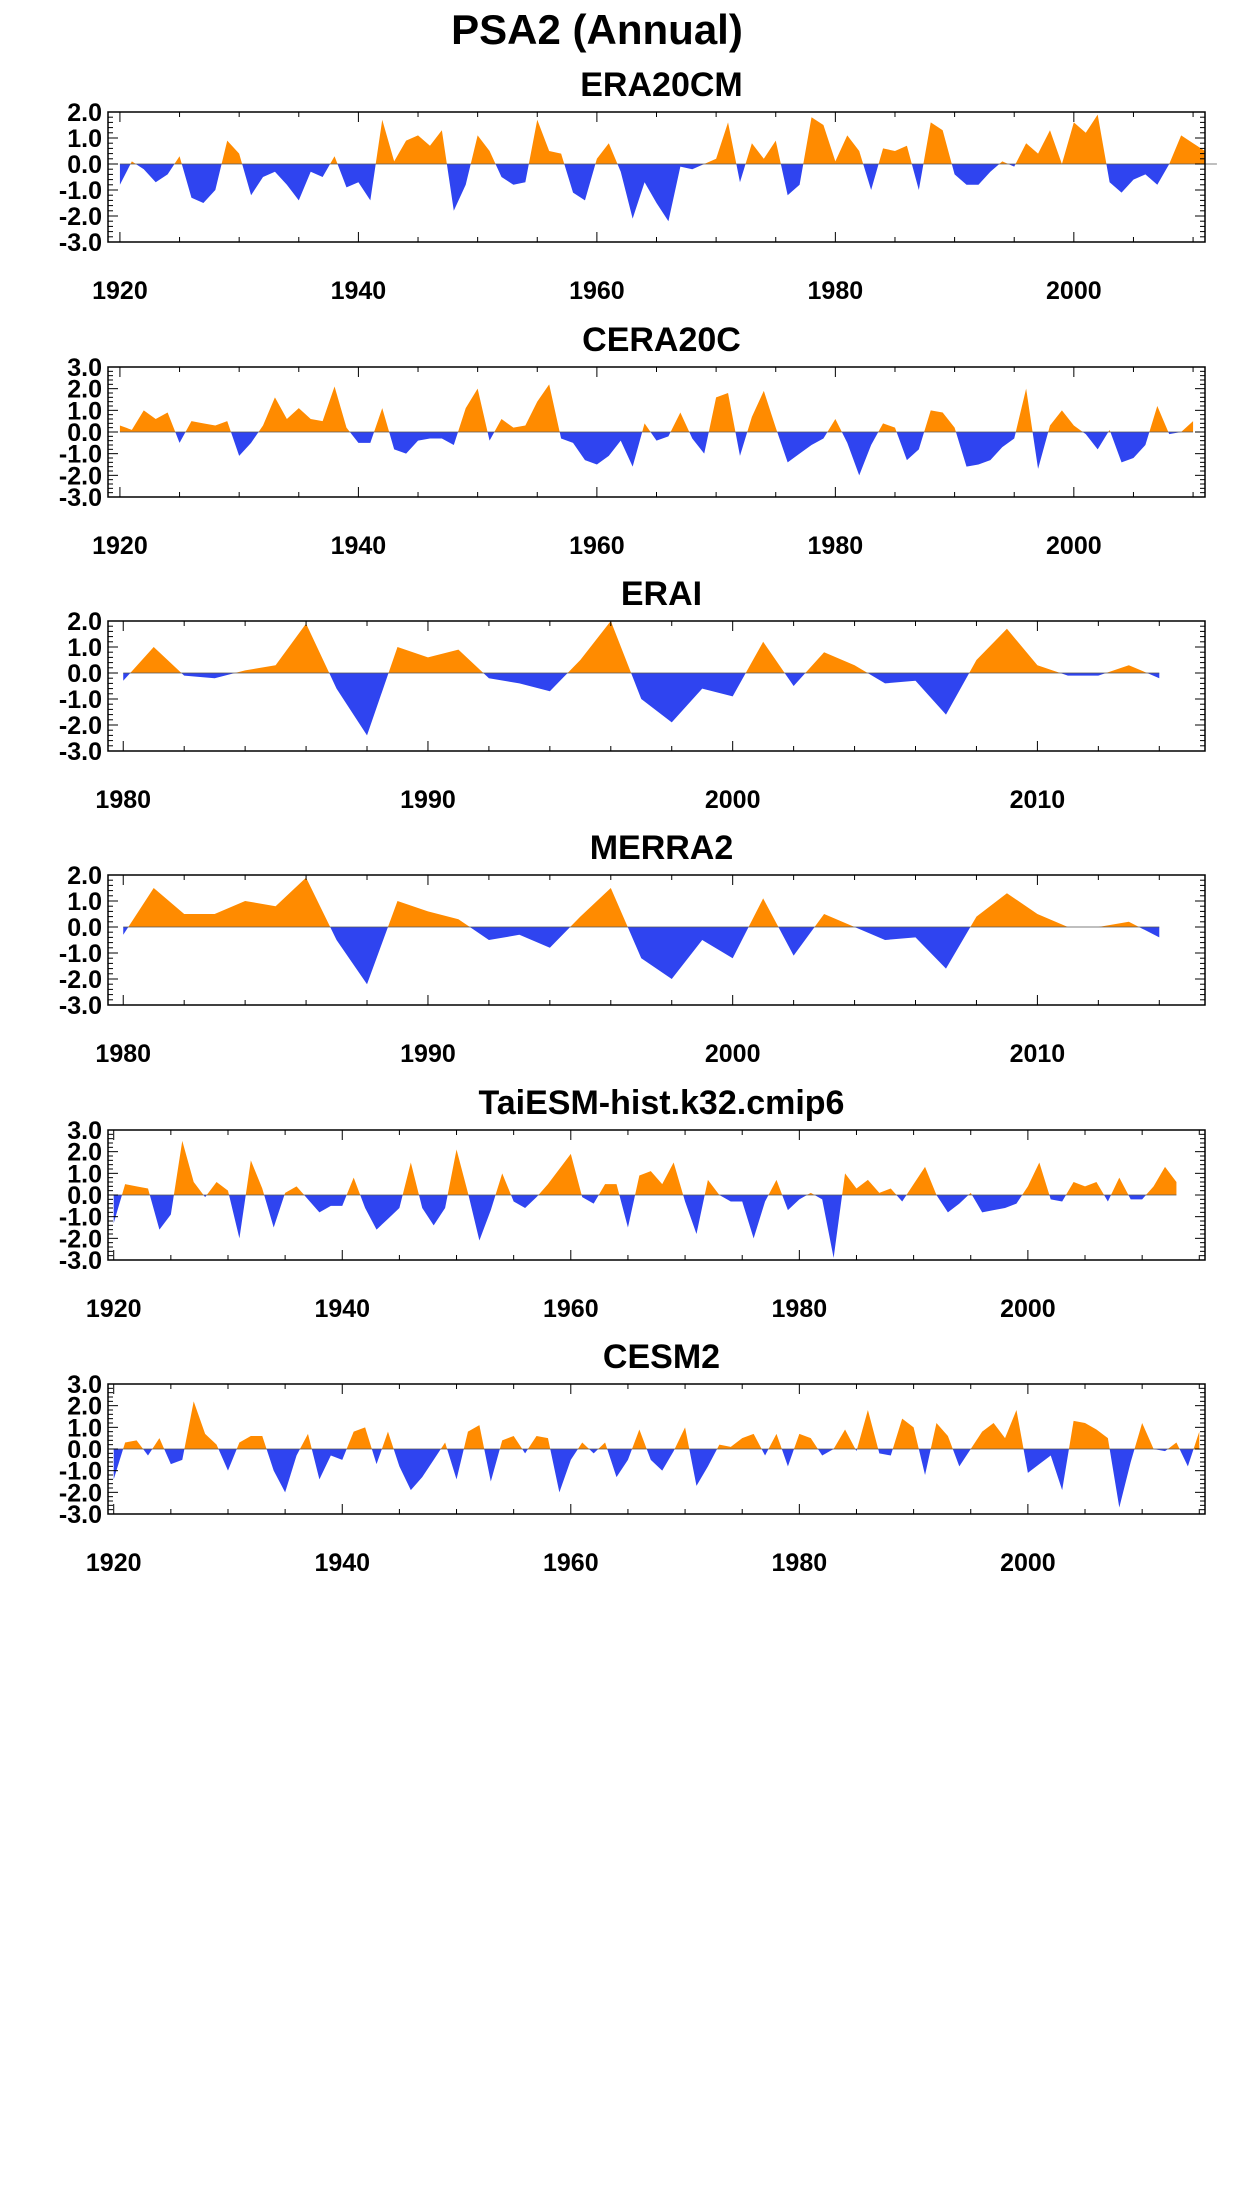 The image size is (1235, 2185). Describe the element at coordinates (661, 85) in the screenshot. I see `panel-title: ERA20CM` at that location.